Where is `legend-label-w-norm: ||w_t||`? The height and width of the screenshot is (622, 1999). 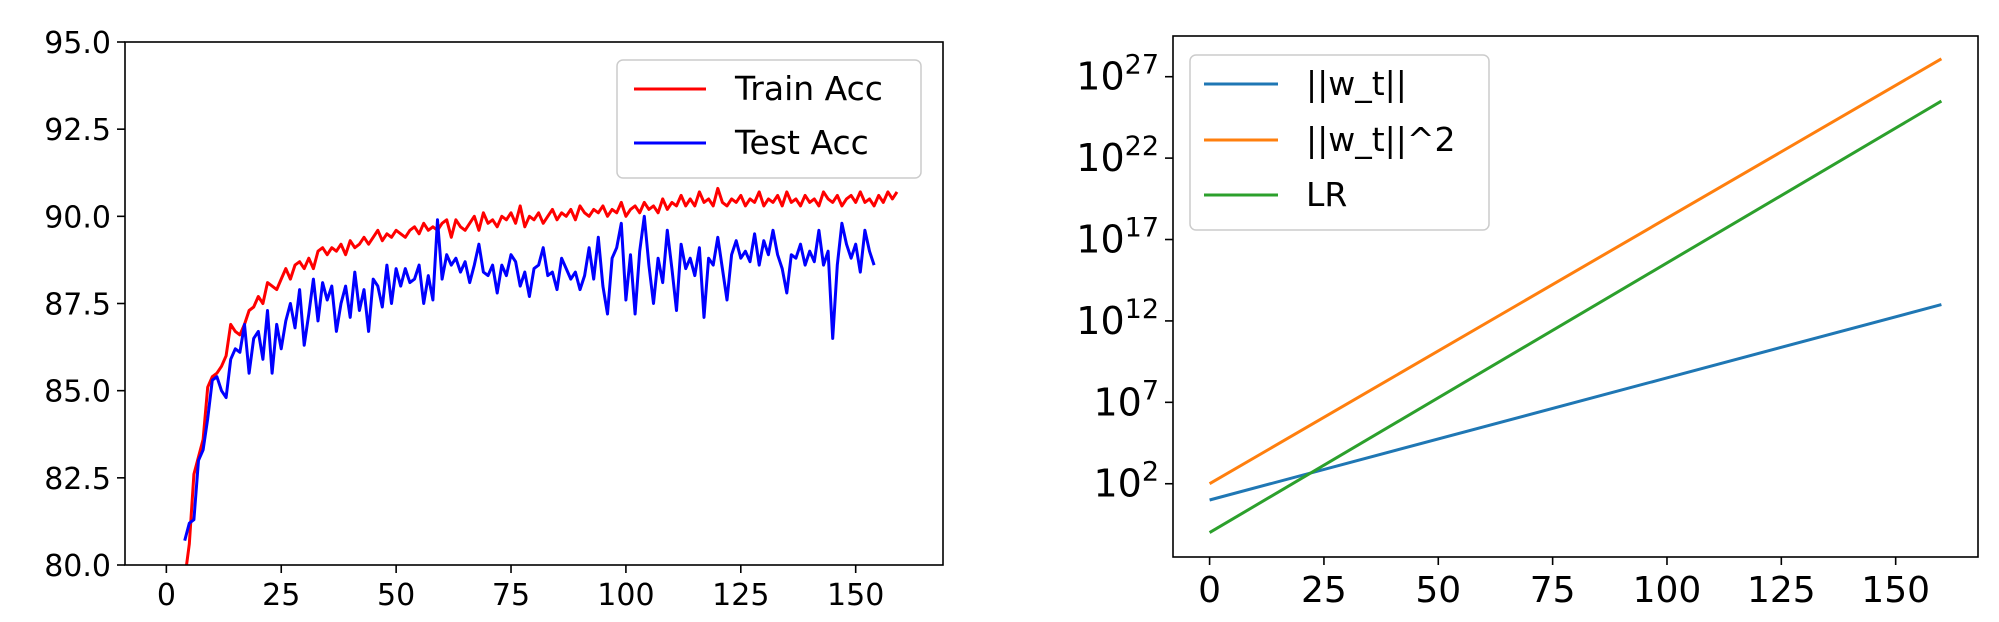
legend-label-w-norm: ||w_t|| is located at coordinates (1356, 83).